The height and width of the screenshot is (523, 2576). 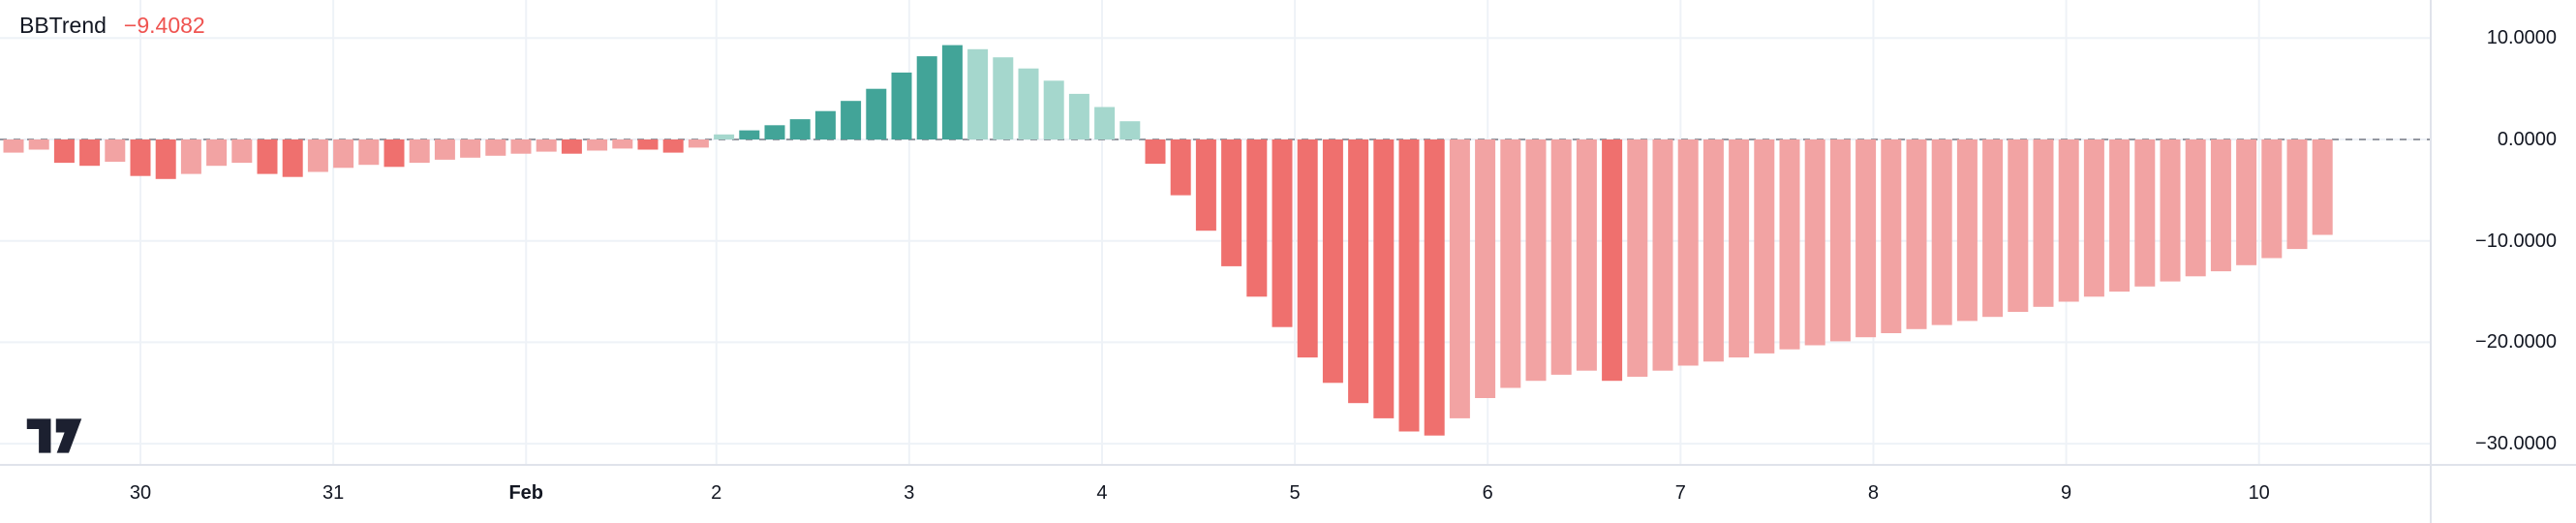 What do you see at coordinates (1680, 493) in the screenshot?
I see `time-axis-label: 7` at bounding box center [1680, 493].